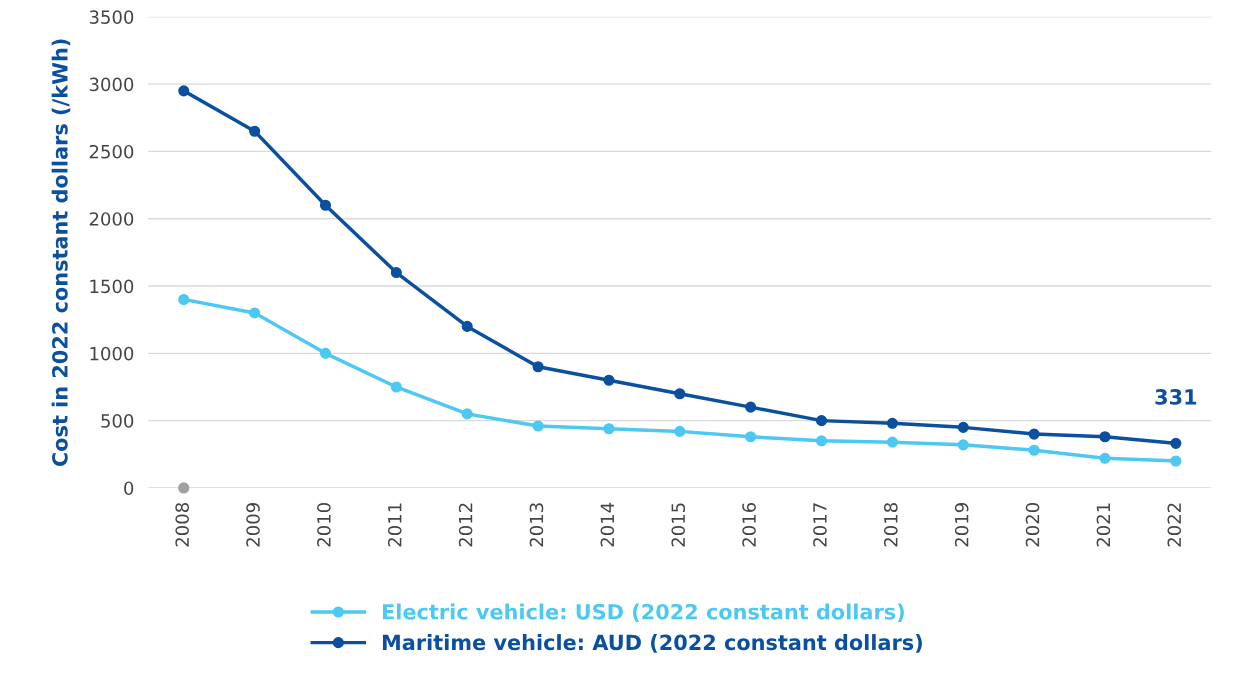  What do you see at coordinates (129, 488) in the screenshot?
I see `y-tick-label: 0` at bounding box center [129, 488].